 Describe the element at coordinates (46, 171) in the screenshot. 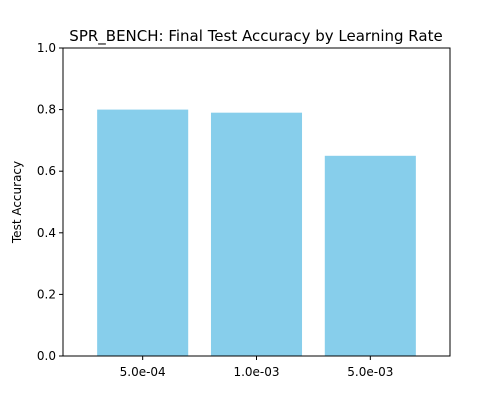

I see `y-tick-label: 0.6` at that location.